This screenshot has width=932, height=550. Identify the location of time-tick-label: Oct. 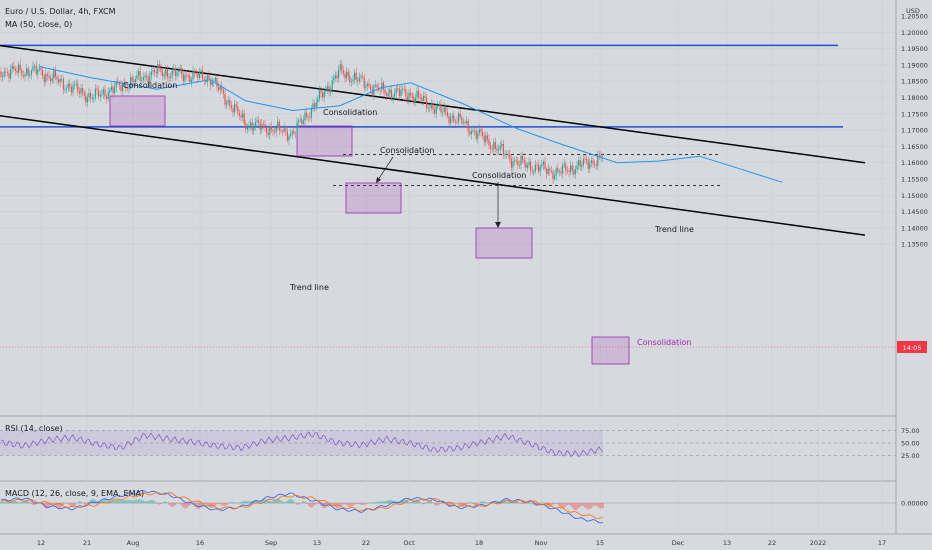
(409, 543).